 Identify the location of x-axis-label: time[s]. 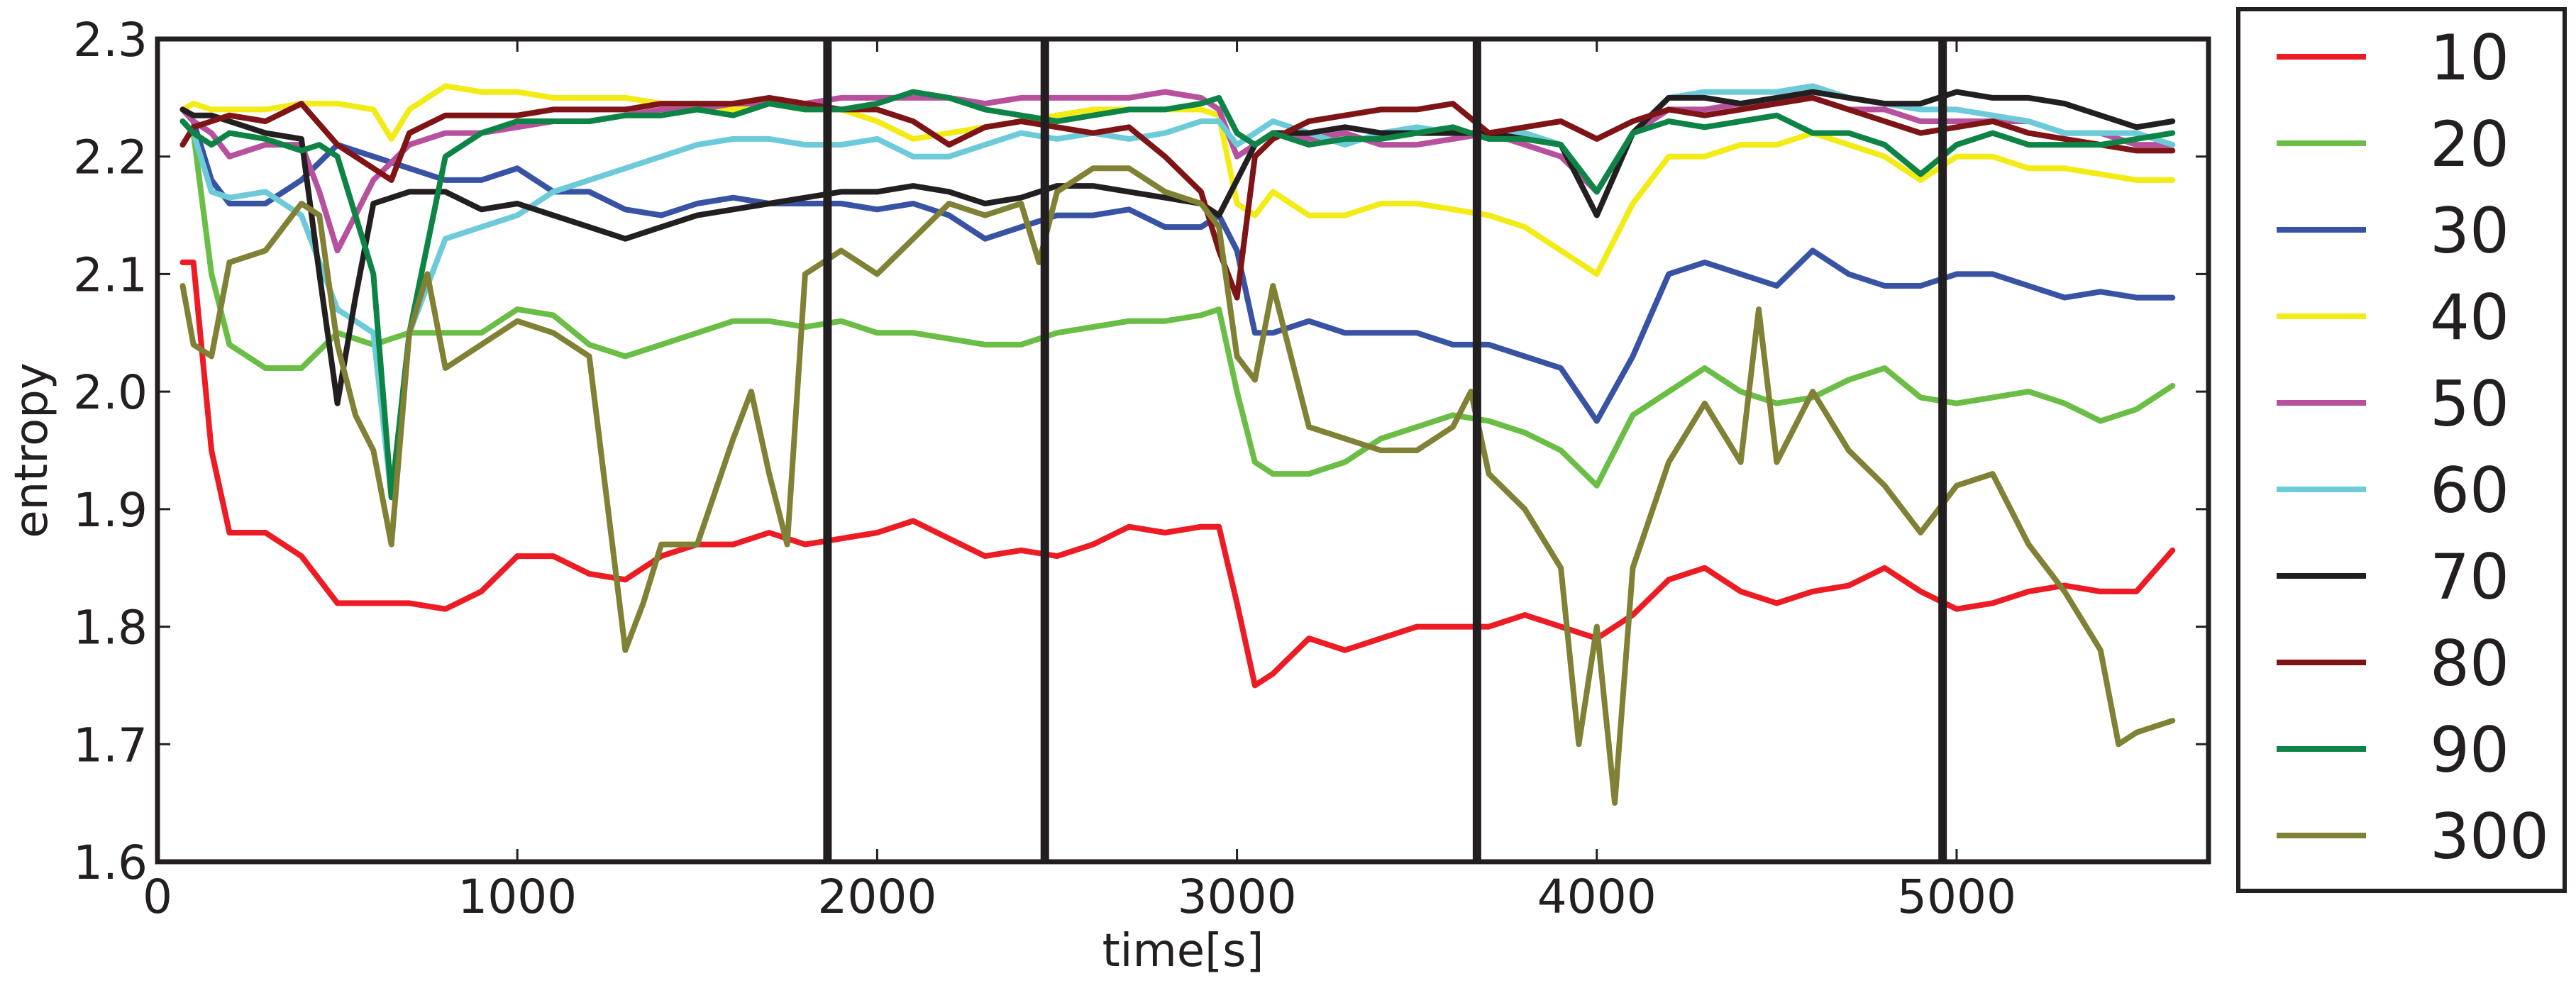
(1183, 951).